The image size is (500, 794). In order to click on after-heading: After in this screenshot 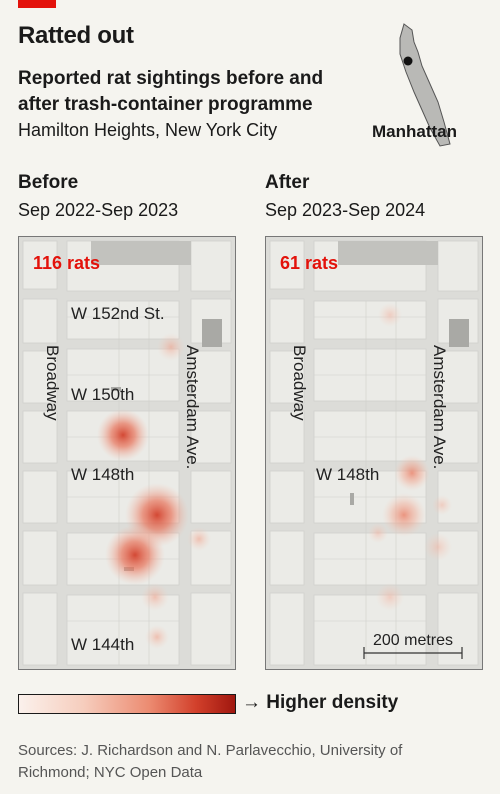, I will do `click(287, 182)`.